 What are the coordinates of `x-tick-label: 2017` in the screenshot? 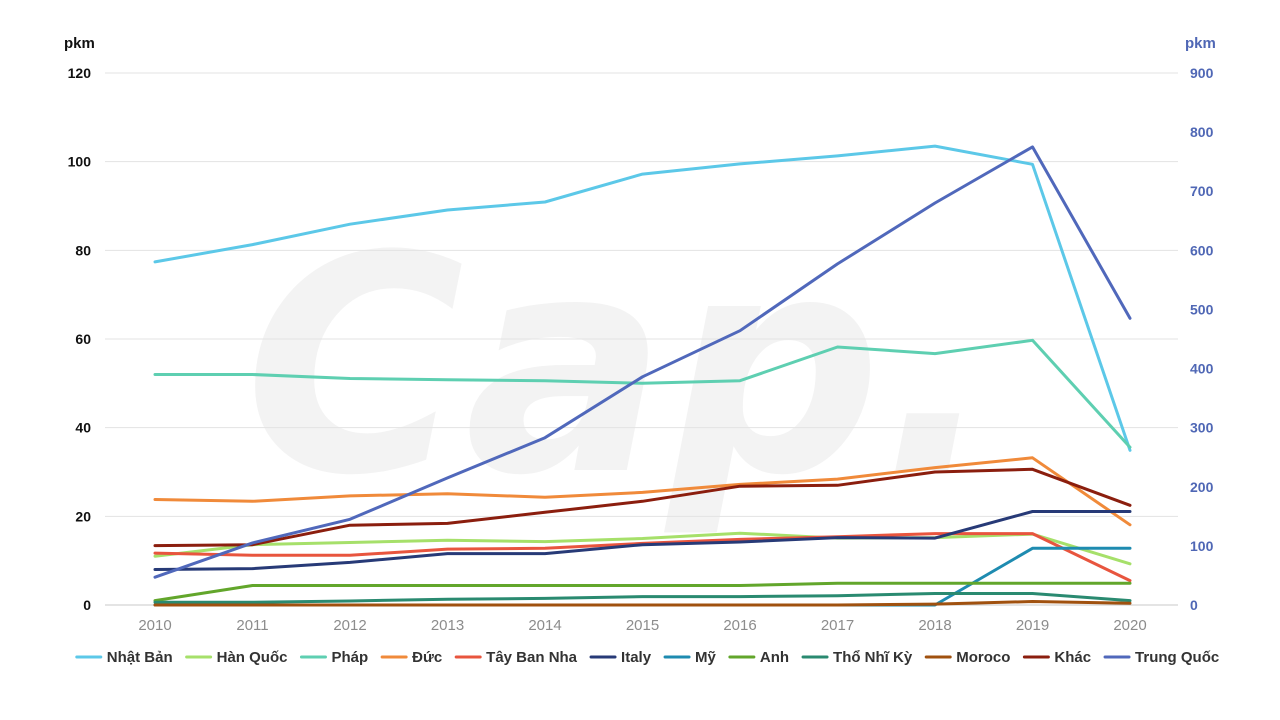 It's located at (837, 625).